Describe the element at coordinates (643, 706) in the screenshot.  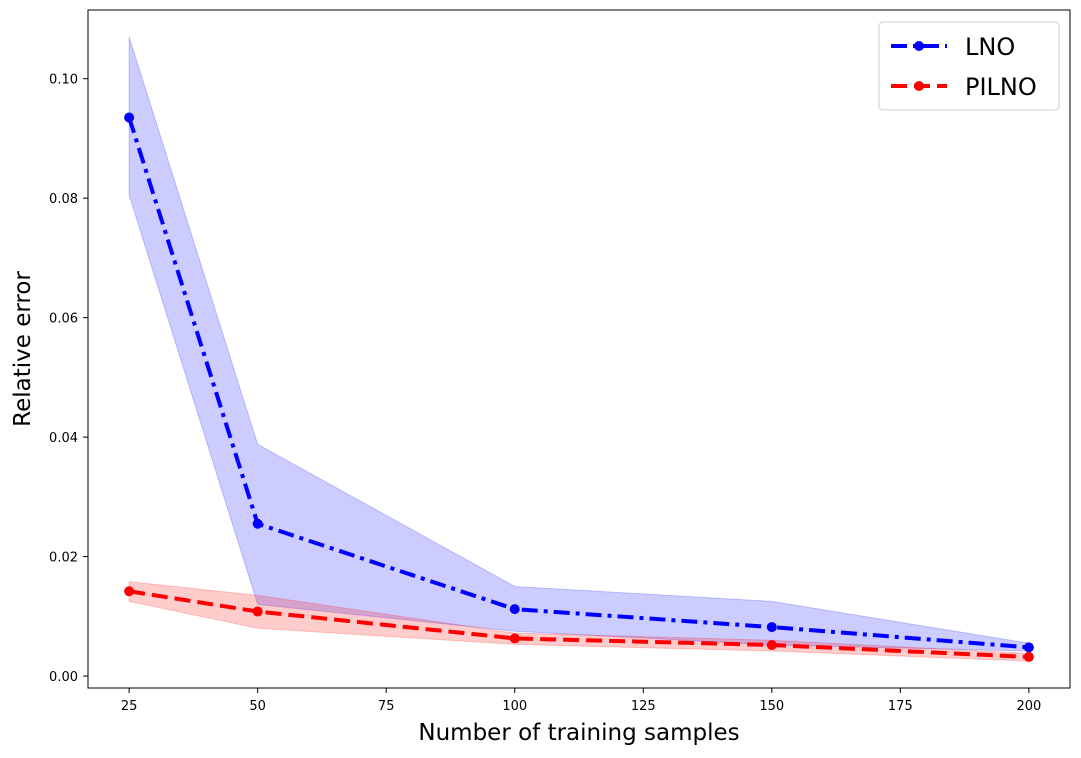
I see `x-tick-label: 125` at that location.